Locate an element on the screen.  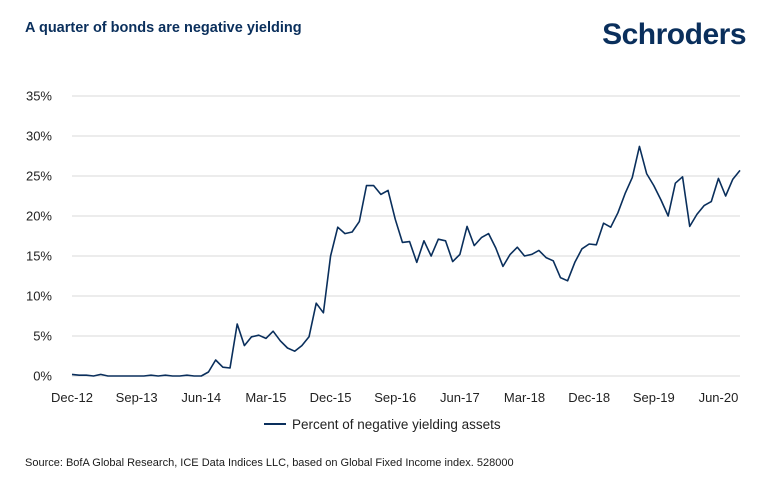
y-tick-label: 10% is located at coordinates (39, 296).